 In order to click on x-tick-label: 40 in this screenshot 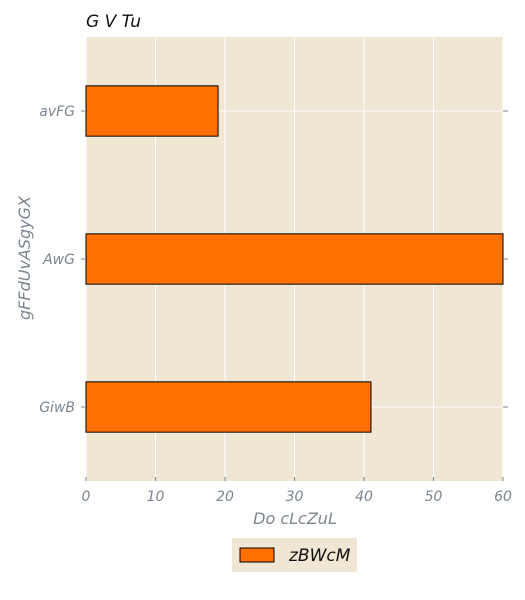, I will do `click(364, 497)`.